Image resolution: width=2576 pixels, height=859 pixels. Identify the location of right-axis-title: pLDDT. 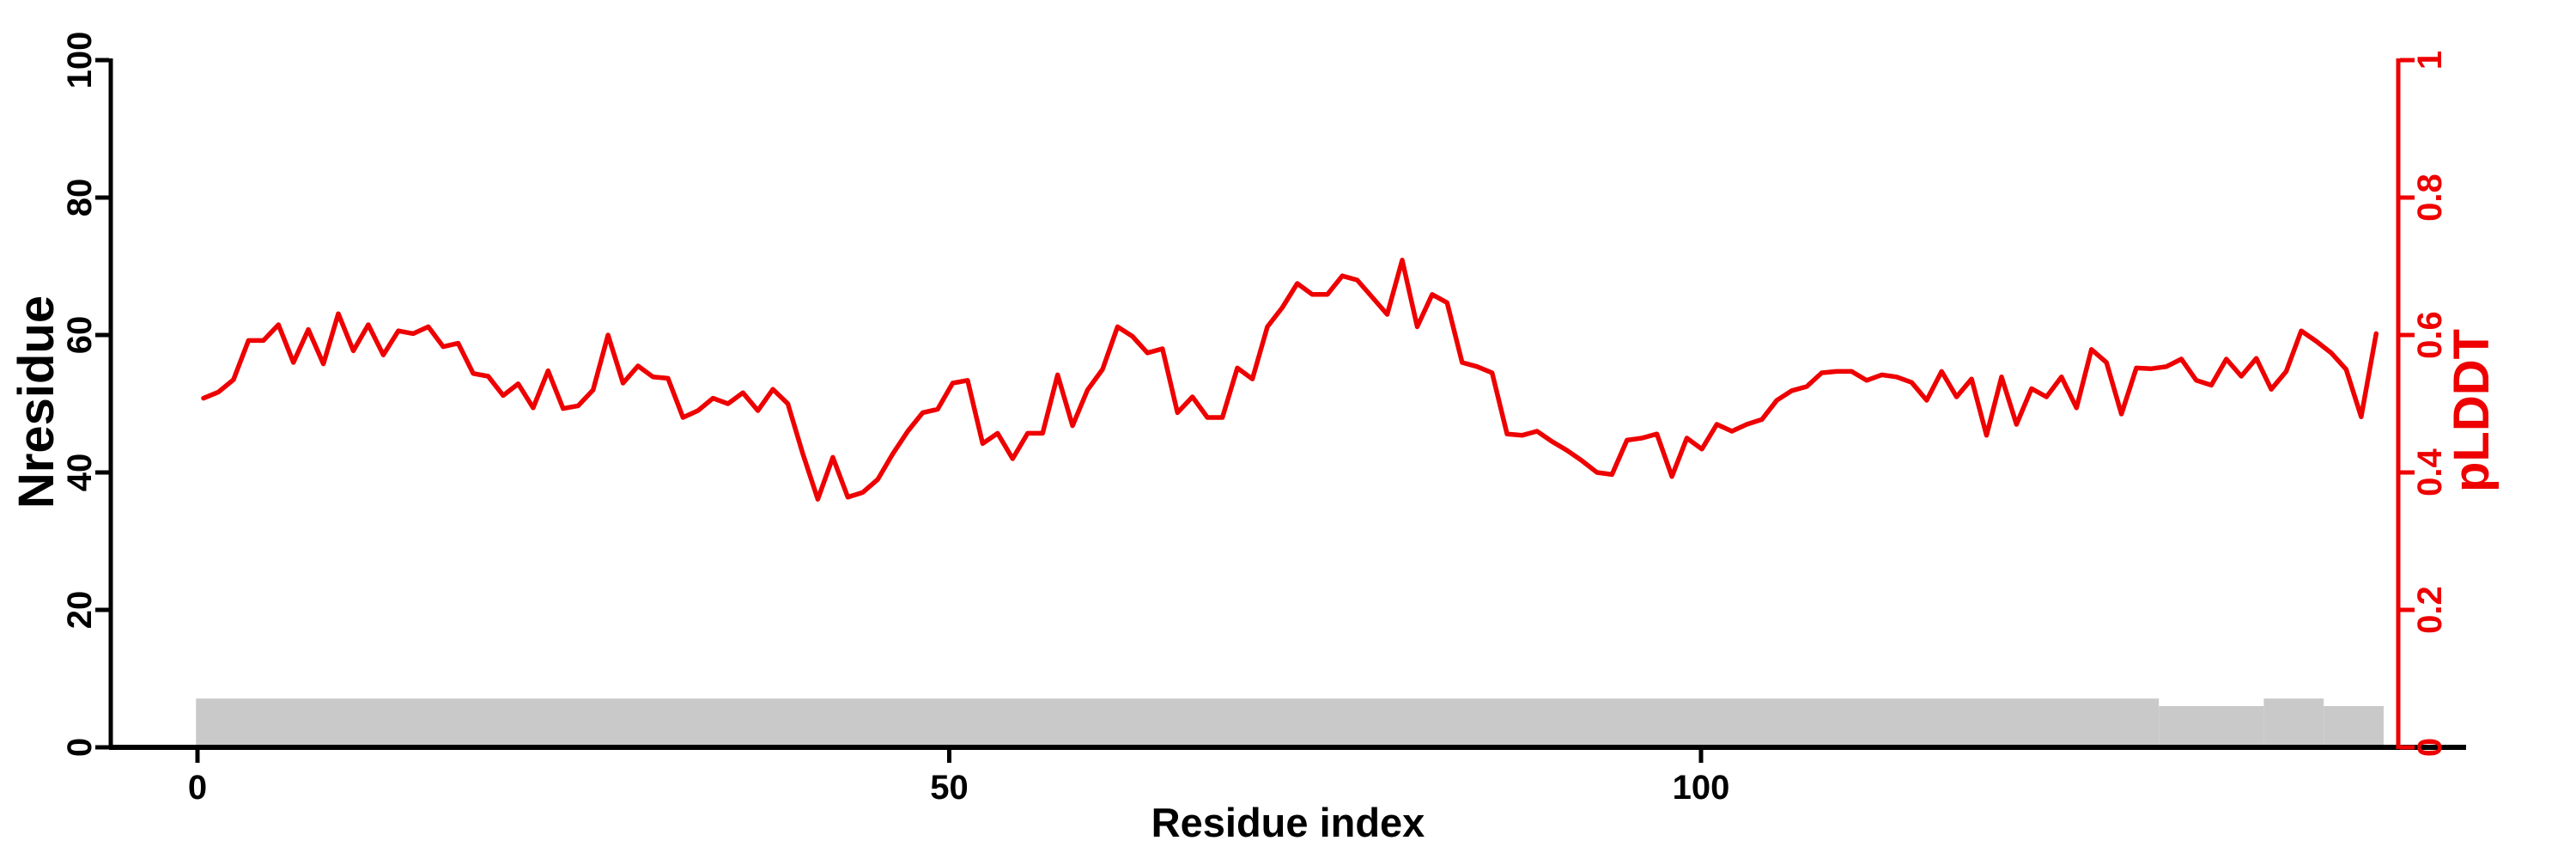
(2472, 411).